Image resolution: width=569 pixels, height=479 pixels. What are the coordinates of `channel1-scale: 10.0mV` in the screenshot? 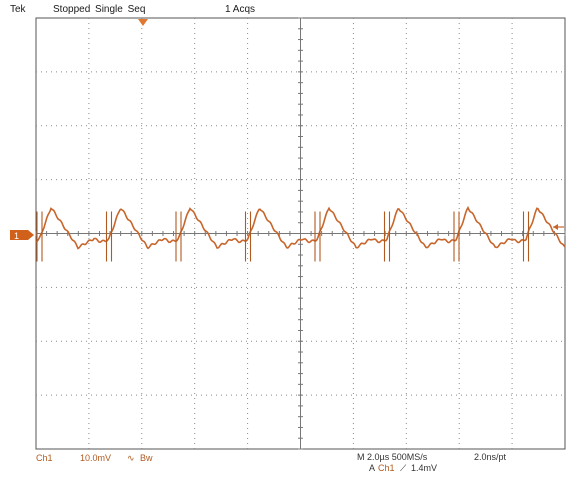 It's located at (96, 458).